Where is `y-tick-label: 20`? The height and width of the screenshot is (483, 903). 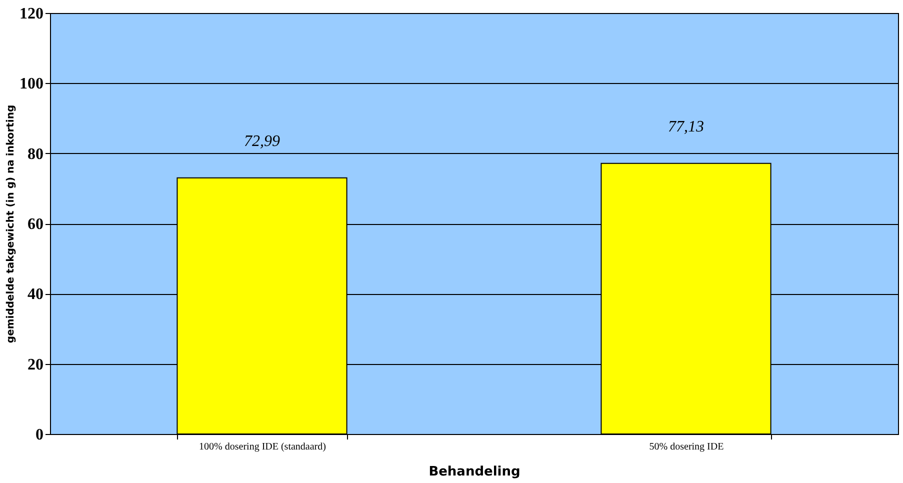 y-tick-label: 20 is located at coordinates (36, 365).